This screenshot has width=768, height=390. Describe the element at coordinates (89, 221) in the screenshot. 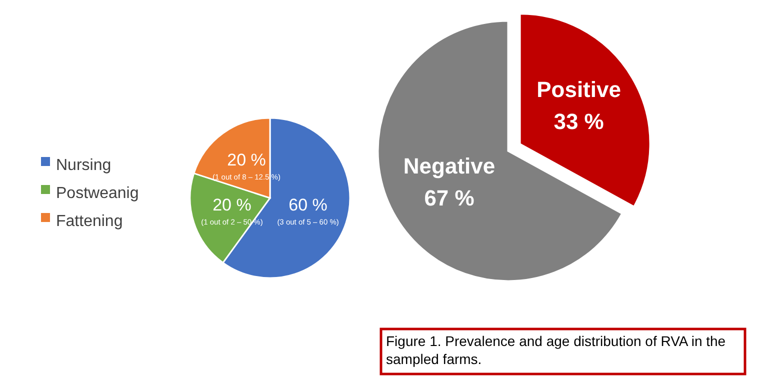

I see `legend-label: Fattening` at that location.